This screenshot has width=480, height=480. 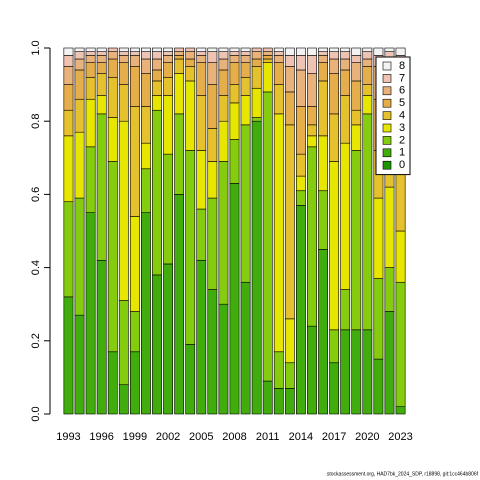 I want to click on legend-label: 0, so click(x=402, y=165).